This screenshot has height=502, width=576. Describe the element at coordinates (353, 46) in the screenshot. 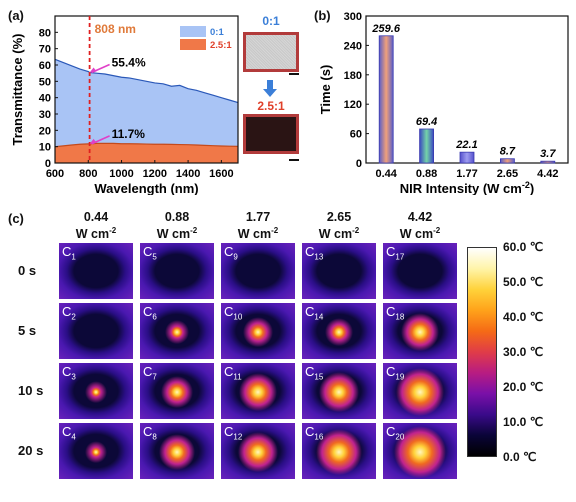

I see `y-tick-label: 240` at that location.